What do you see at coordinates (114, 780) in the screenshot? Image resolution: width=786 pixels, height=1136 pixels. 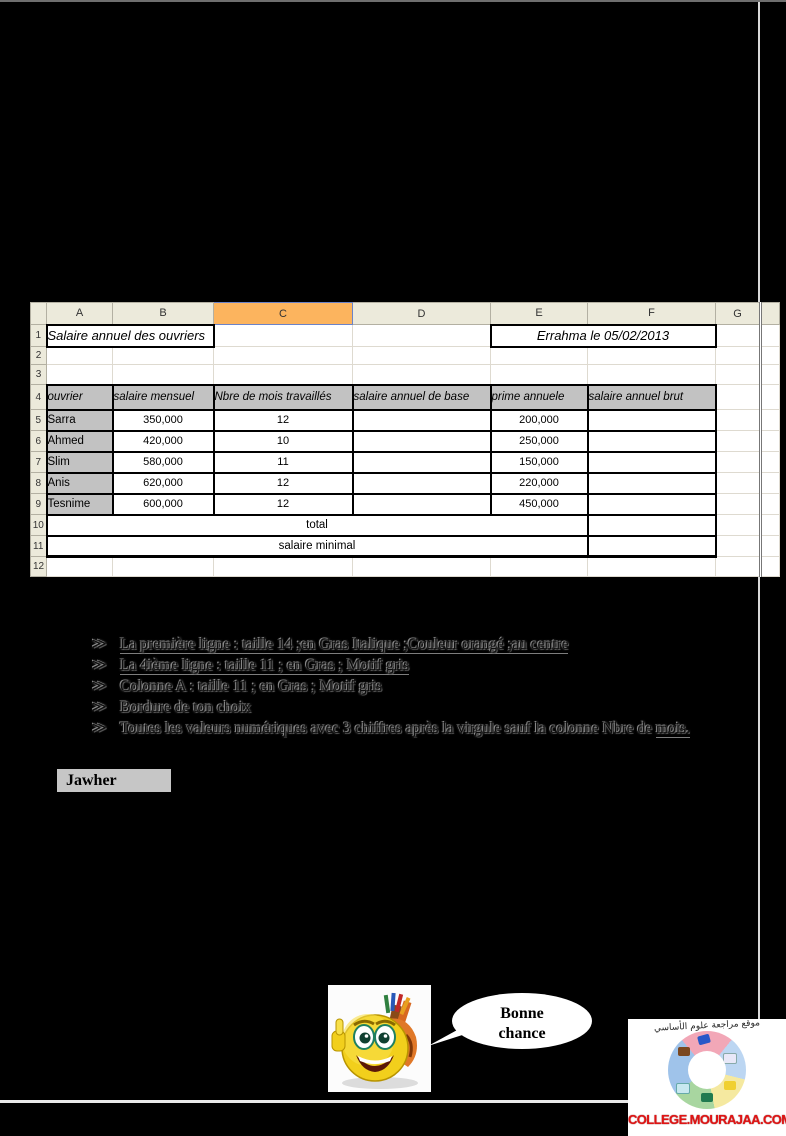 I see `signature-box: Jawher` at bounding box center [114, 780].